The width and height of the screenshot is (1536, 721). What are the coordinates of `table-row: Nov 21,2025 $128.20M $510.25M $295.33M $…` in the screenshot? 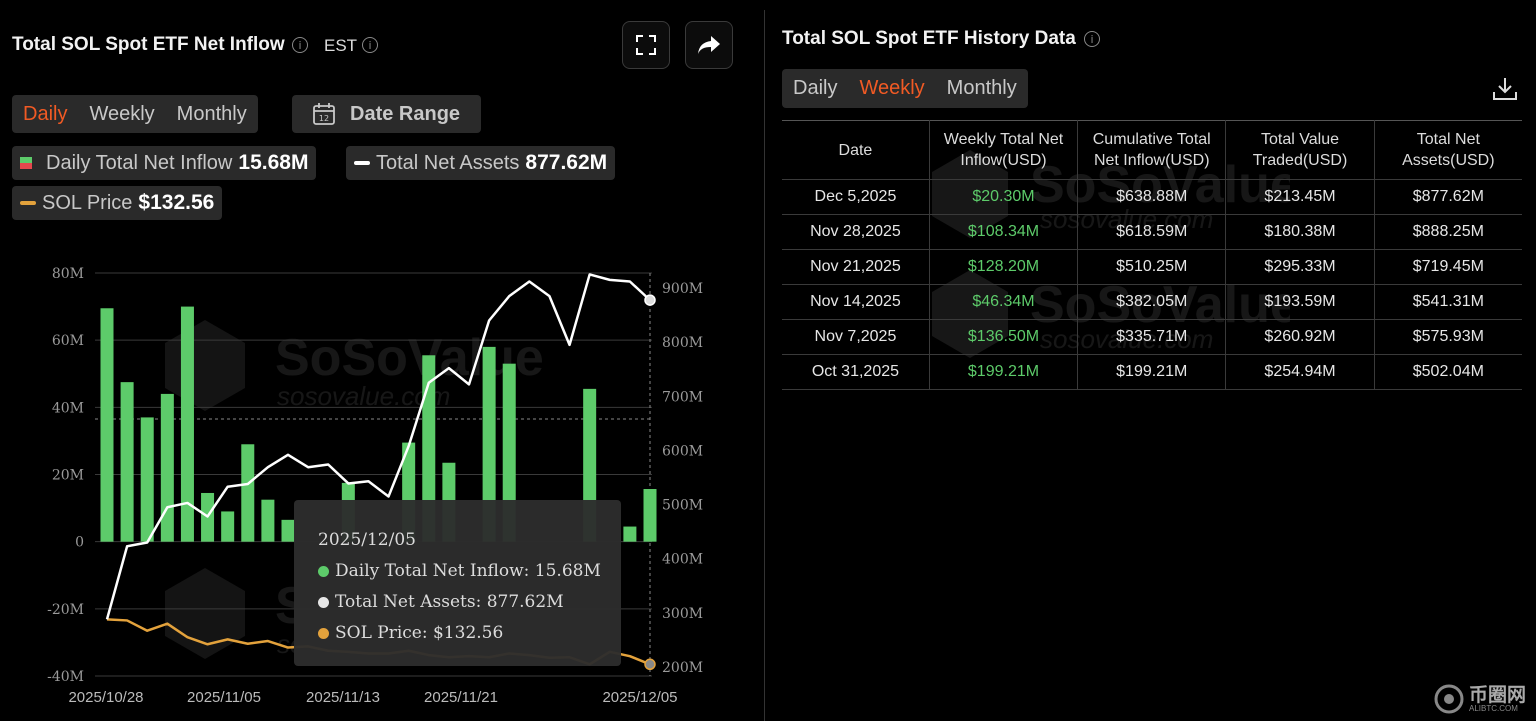 It's located at (1152, 267).